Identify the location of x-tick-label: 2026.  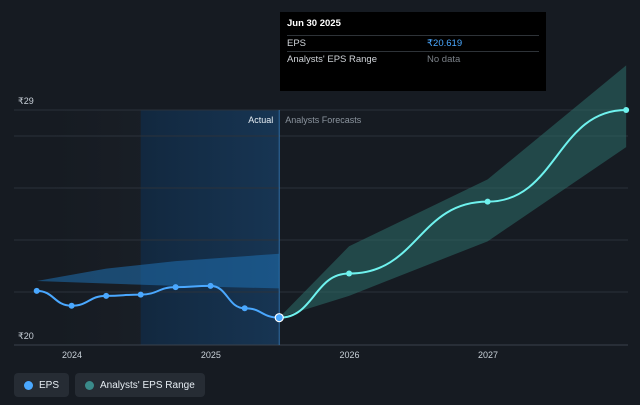
(349, 355).